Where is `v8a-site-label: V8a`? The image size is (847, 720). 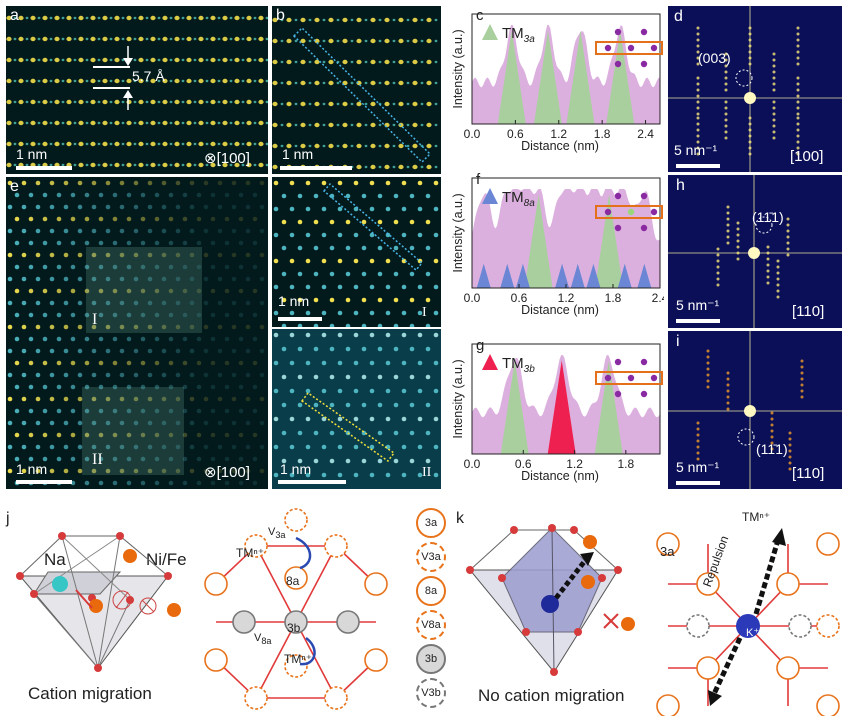
v8a-site-label: V8a is located at coordinates (263, 639).